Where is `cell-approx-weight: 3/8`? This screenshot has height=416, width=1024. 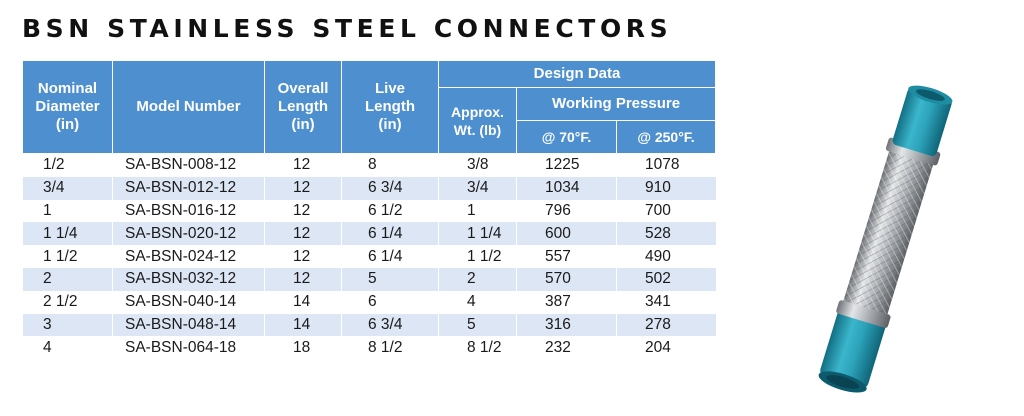
cell-approx-weight: 3/8 is located at coordinates (477, 165).